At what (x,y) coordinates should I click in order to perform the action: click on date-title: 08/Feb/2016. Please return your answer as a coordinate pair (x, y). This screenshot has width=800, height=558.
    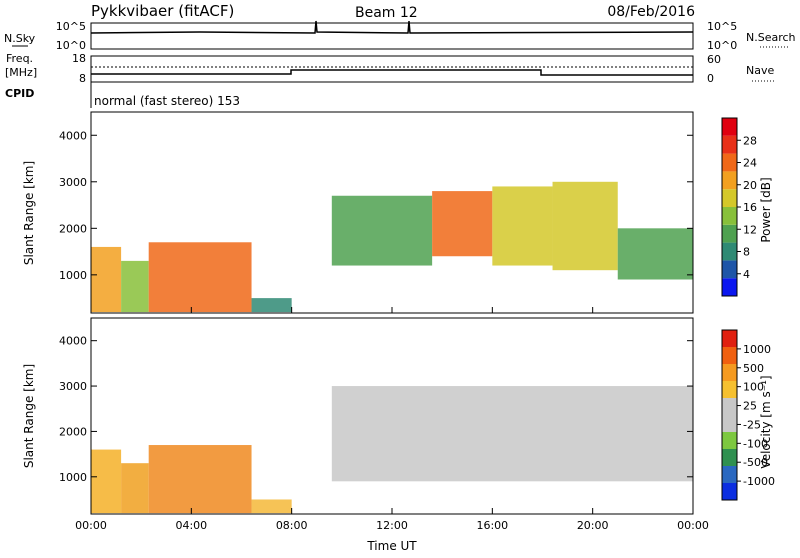
    Looking at the image, I should click on (651, 12).